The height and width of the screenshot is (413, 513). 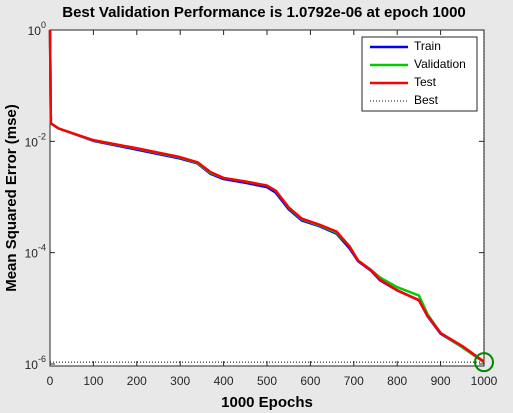 What do you see at coordinates (440, 64) in the screenshot?
I see `legend-label: Validation` at bounding box center [440, 64].